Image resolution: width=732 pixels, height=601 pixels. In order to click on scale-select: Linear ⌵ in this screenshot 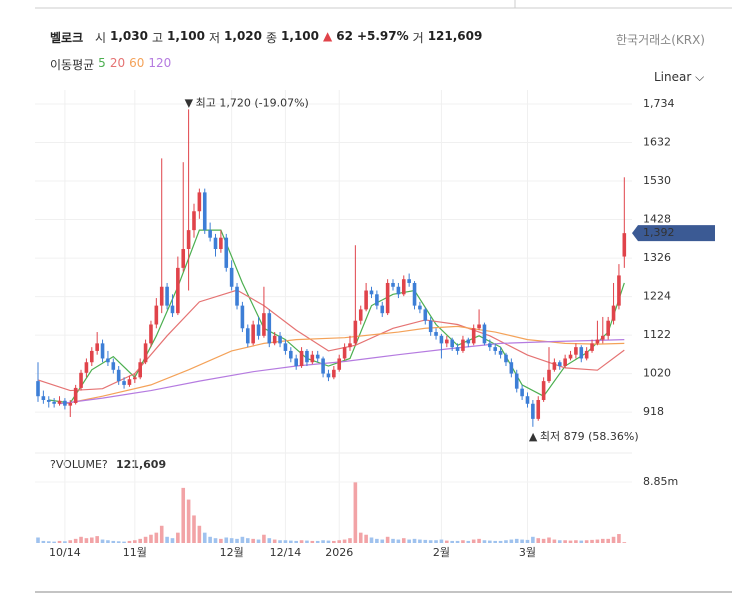, I will do `click(679, 77)`.